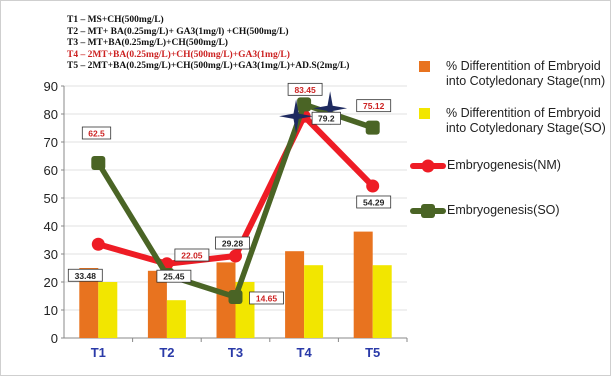 Image resolution: width=611 pixels, height=377 pixels. I want to click on bar-nm-t1, so click(89, 303).